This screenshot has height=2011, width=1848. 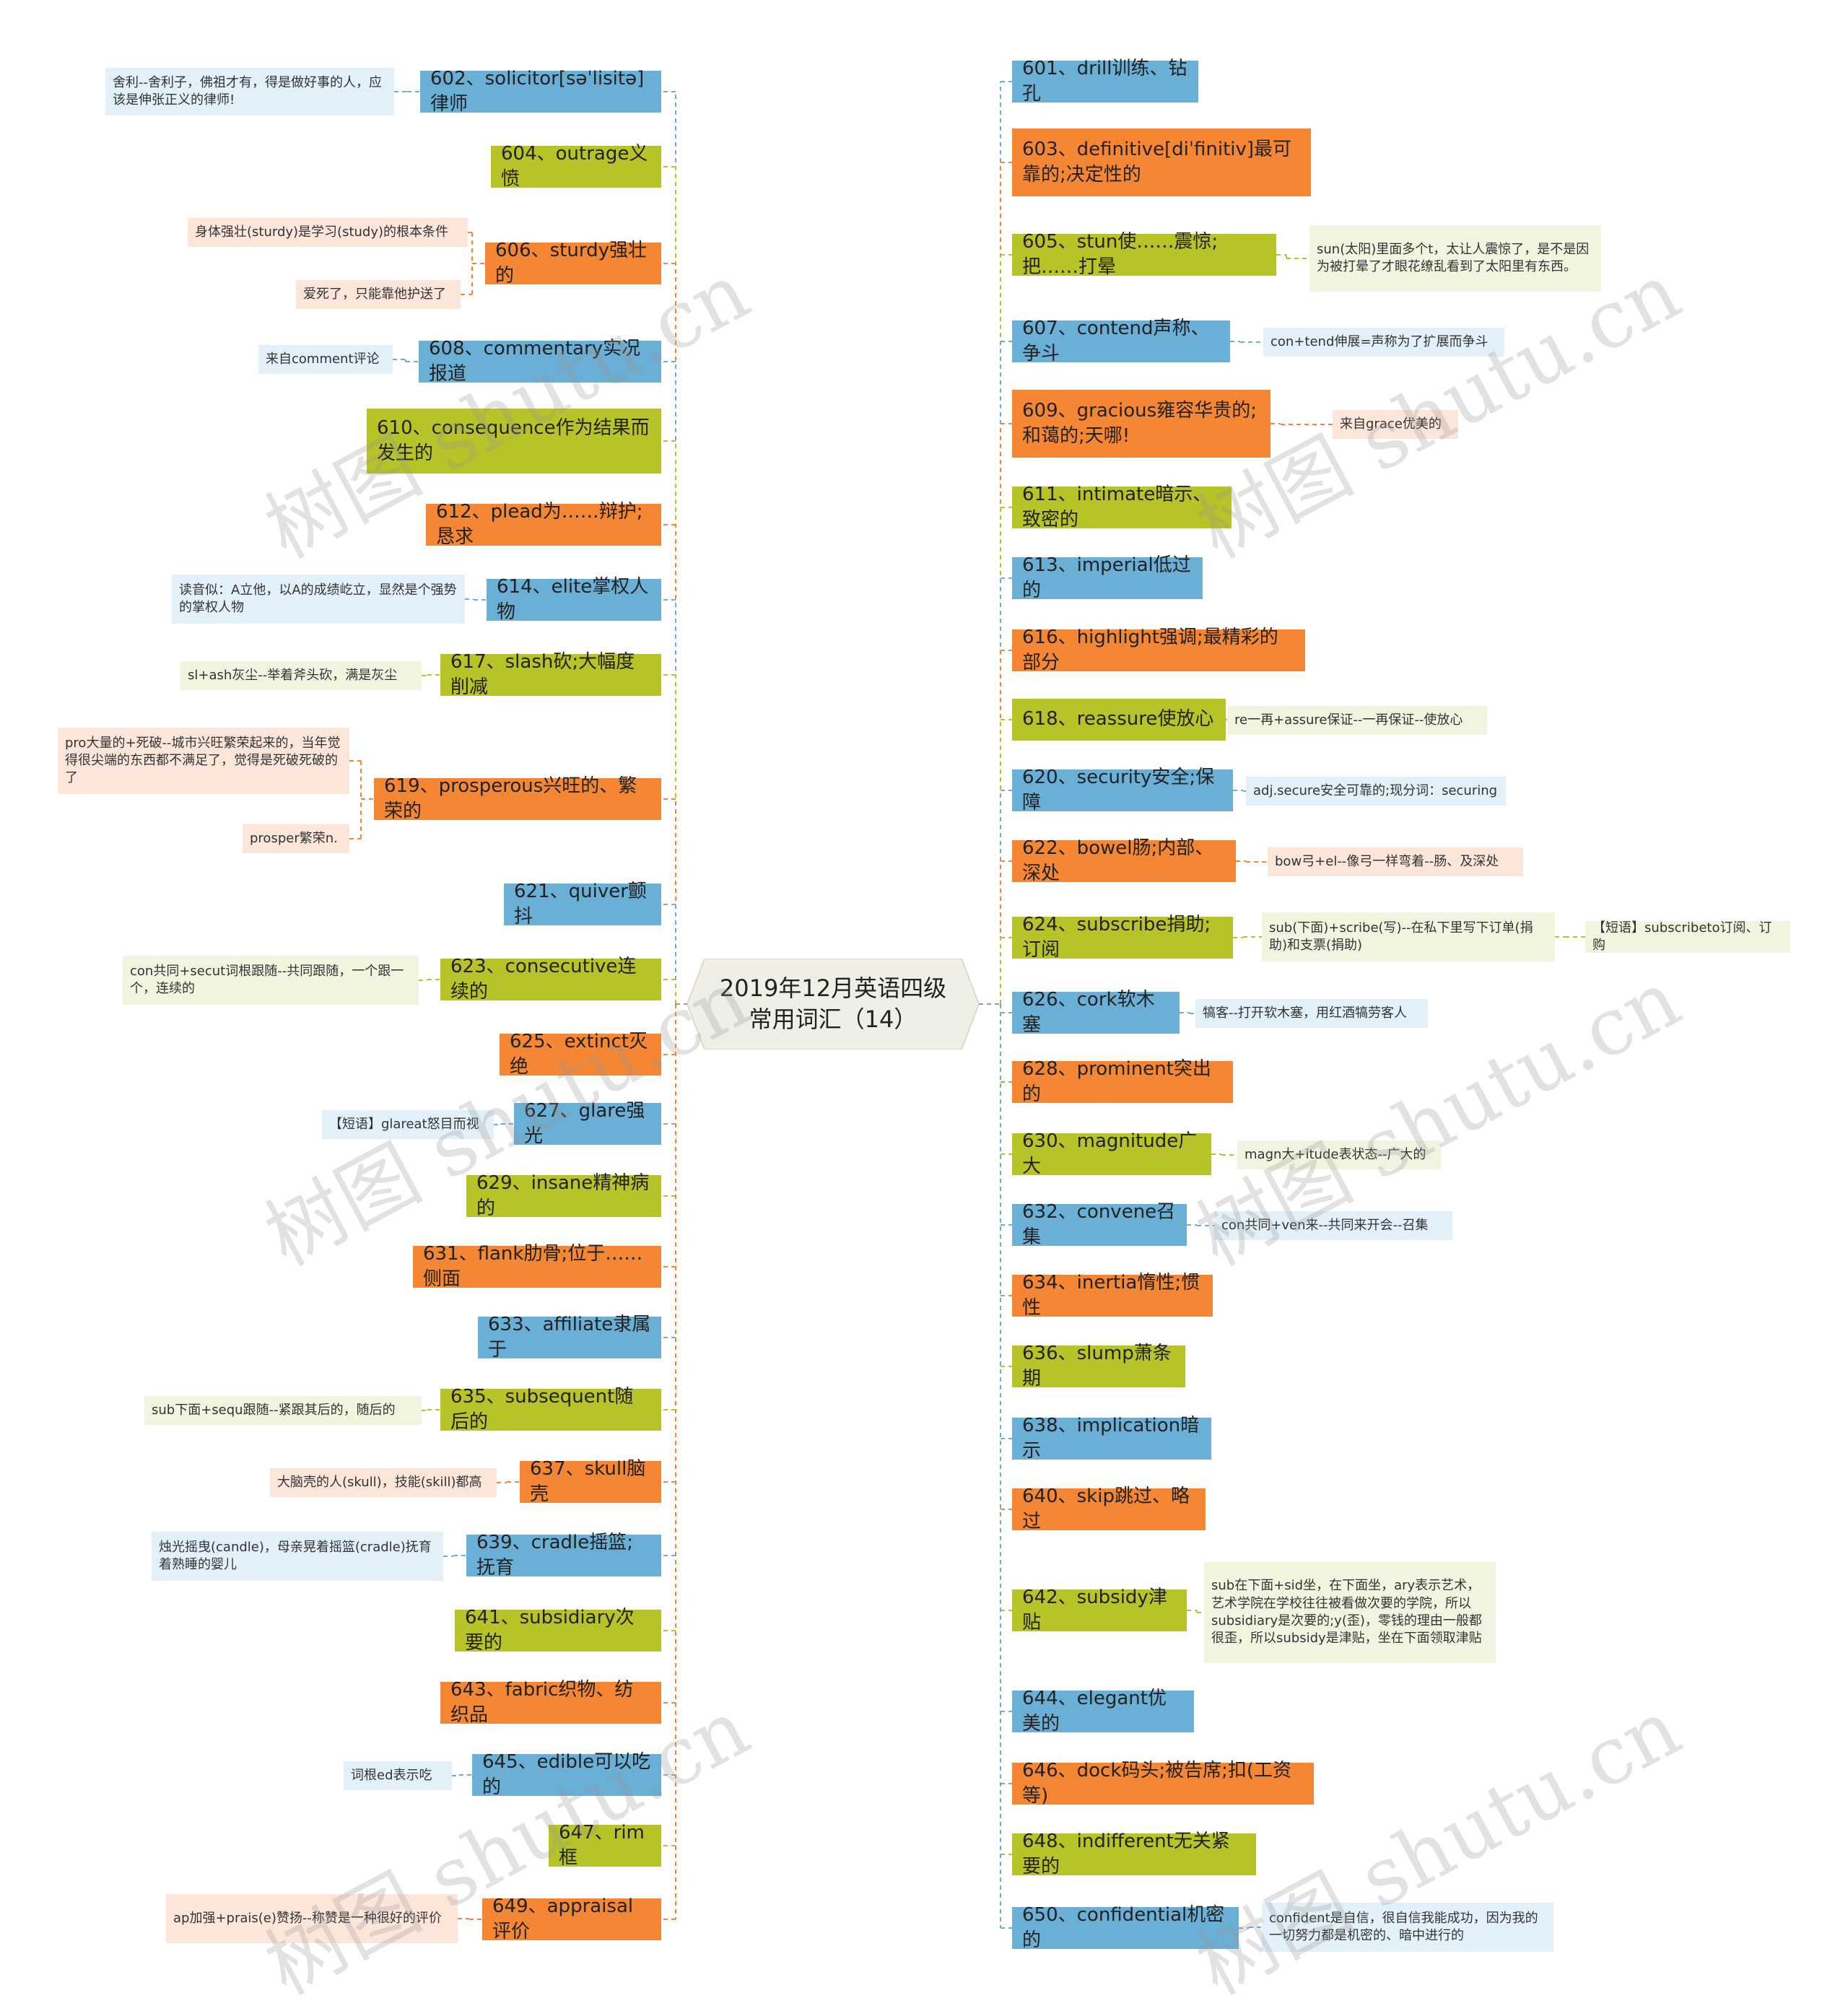 I want to click on topic-644-text: 644、elegant优美的, so click(x=1094, y=1711).